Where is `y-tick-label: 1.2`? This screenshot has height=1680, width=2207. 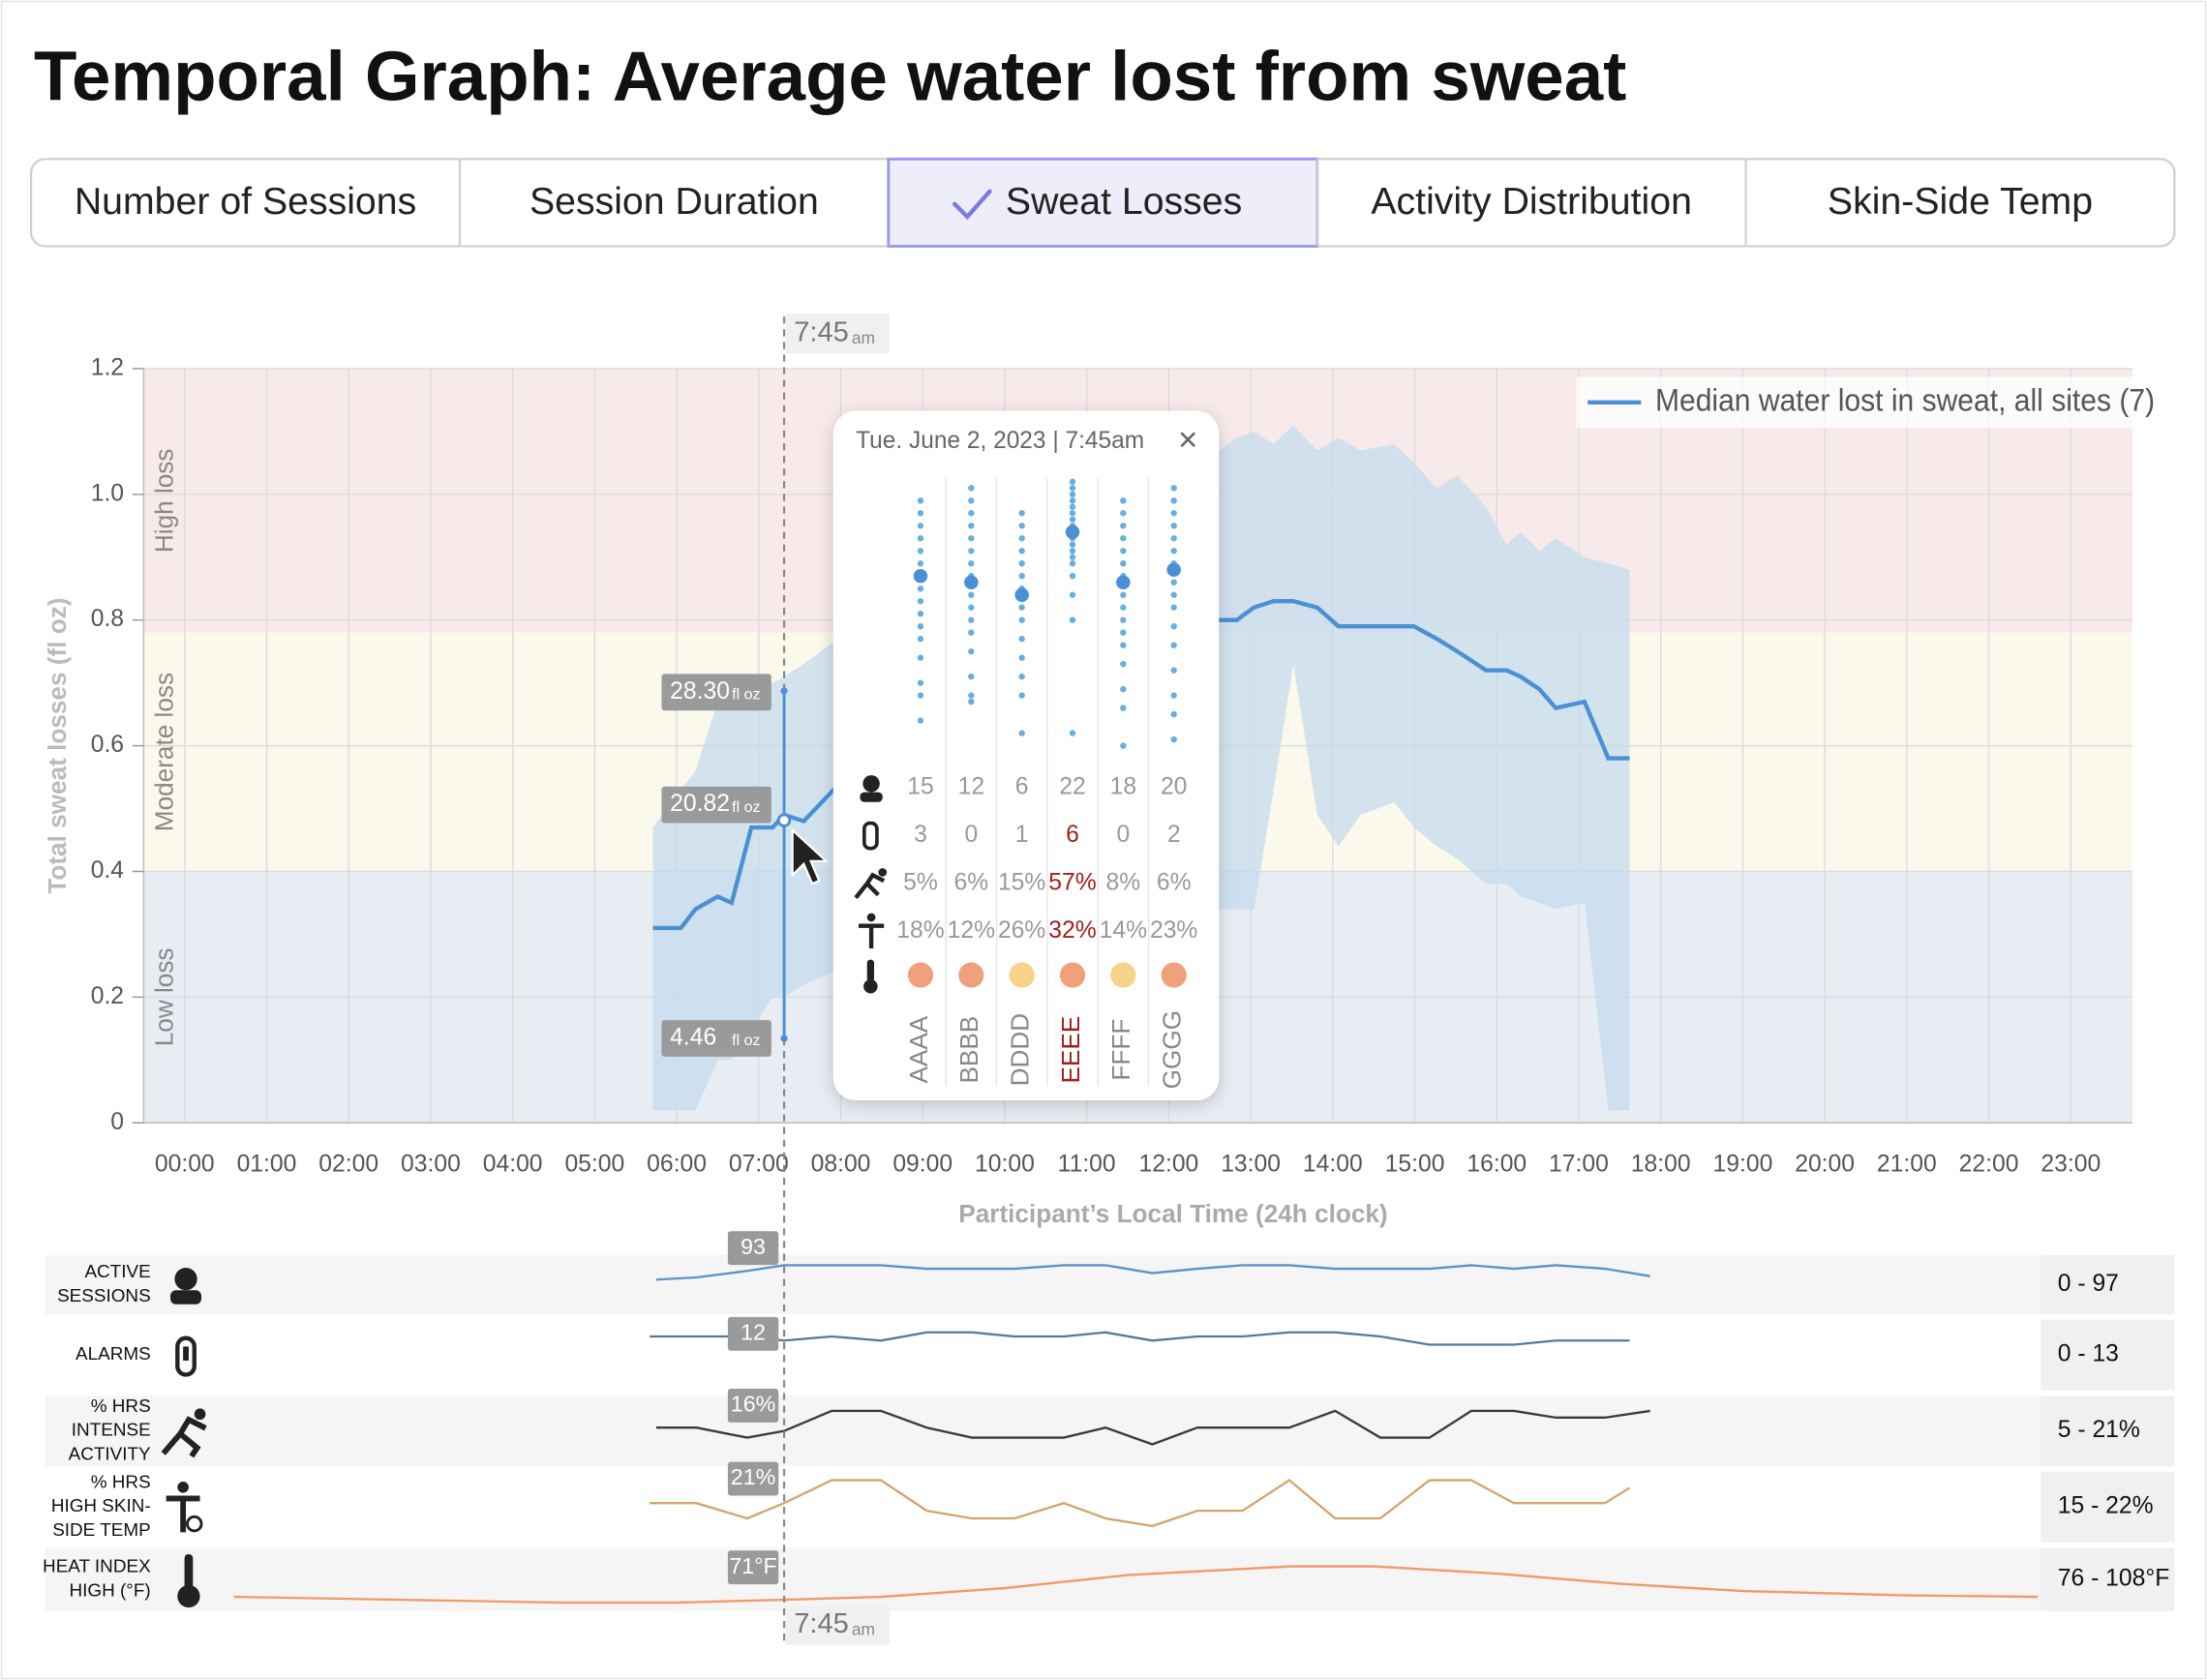 y-tick-label: 1.2 is located at coordinates (107, 367).